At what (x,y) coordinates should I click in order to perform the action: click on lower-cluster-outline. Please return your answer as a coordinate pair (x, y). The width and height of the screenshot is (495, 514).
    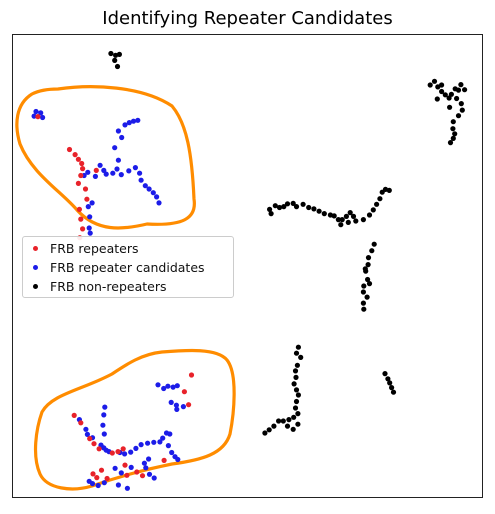
    Looking at the image, I should click on (134, 419).